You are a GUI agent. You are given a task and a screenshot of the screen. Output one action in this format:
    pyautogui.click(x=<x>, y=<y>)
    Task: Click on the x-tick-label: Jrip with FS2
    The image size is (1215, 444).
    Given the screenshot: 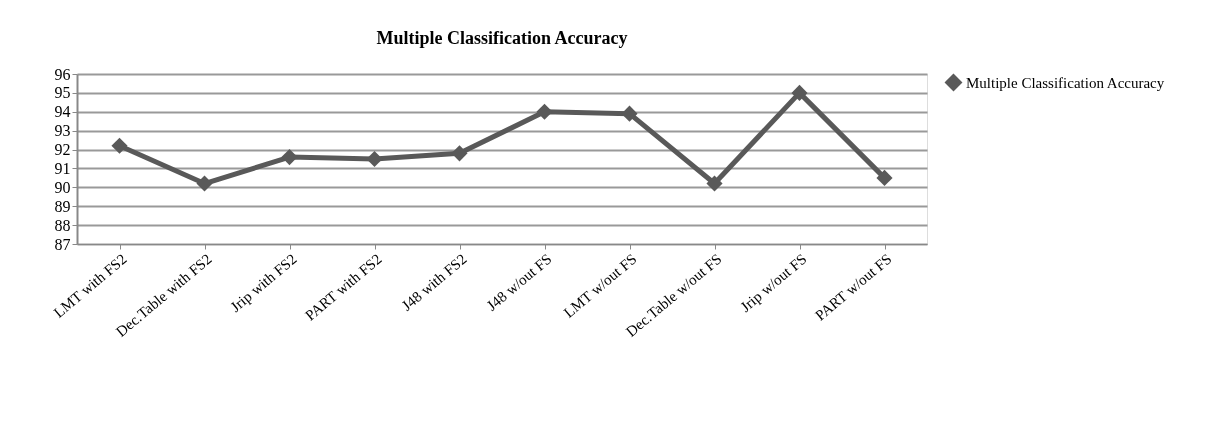 What is the action you would take?
    pyautogui.click(x=263, y=282)
    